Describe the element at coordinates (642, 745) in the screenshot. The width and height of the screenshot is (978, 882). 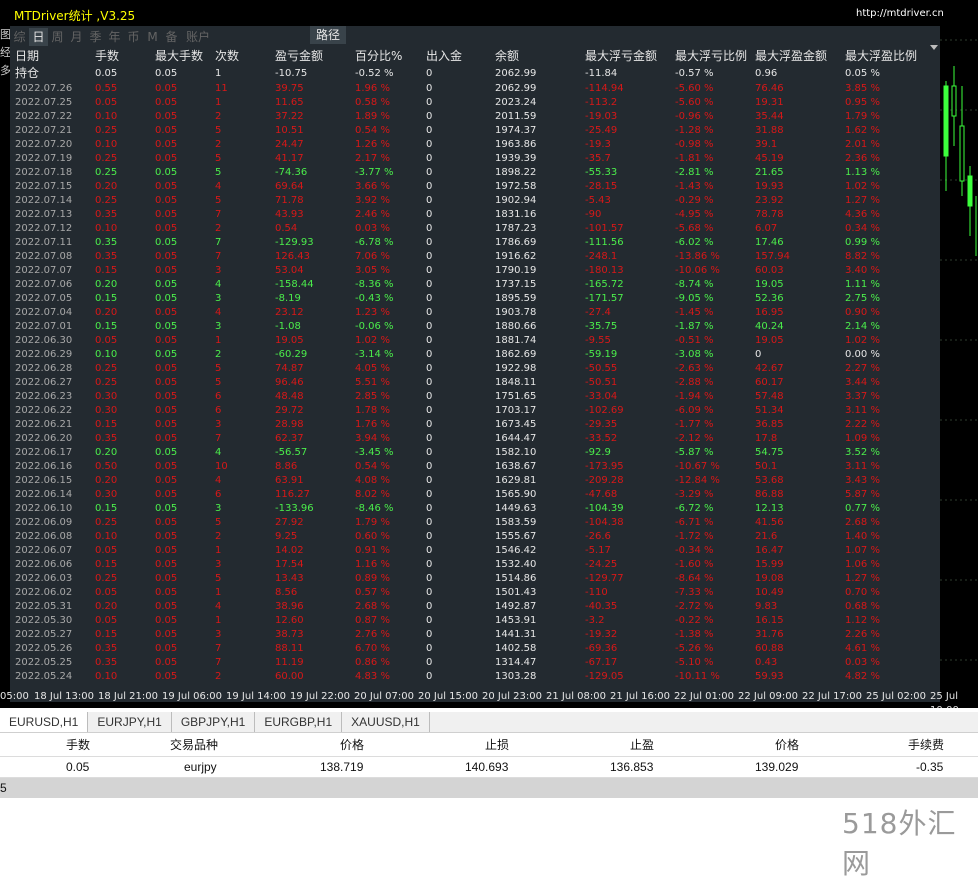
I see `col-header: 止盈` at that location.